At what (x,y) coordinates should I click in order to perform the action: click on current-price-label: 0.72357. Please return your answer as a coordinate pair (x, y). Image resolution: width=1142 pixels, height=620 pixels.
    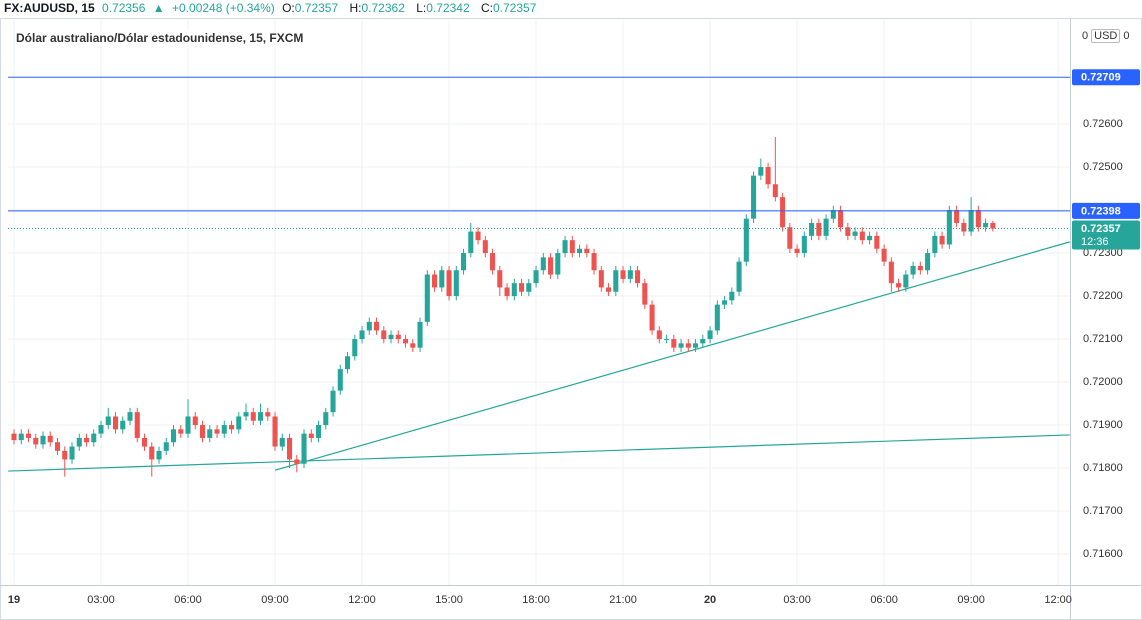
    Looking at the image, I should click on (1101, 229).